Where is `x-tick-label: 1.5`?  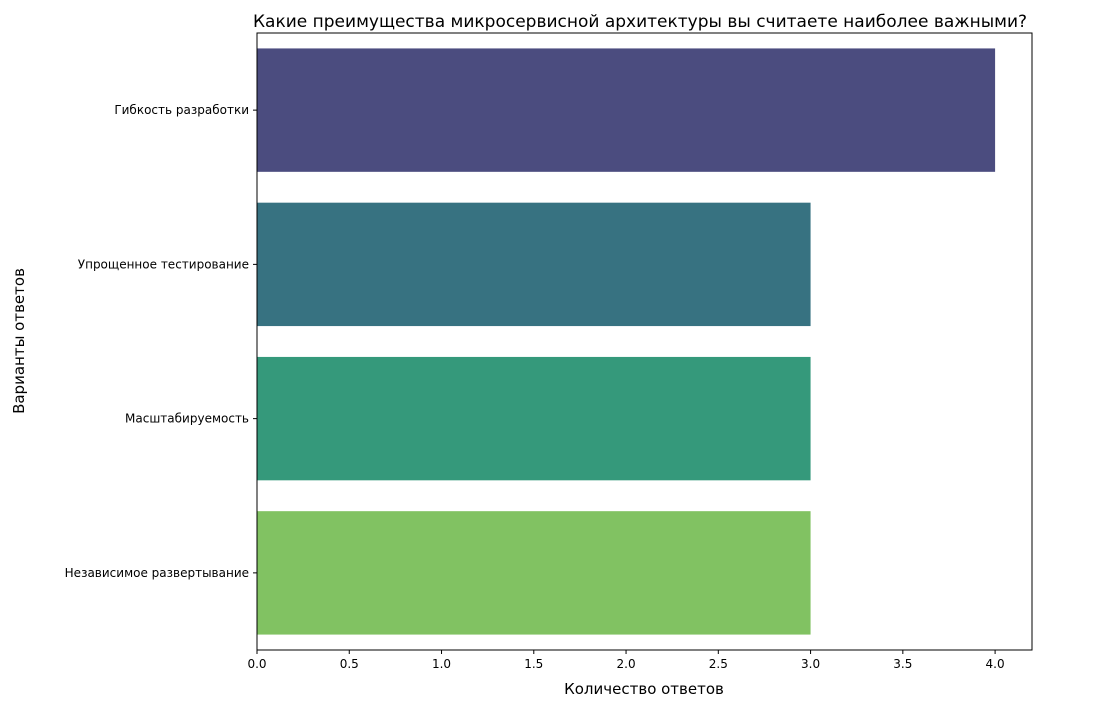 x-tick-label: 1.5 is located at coordinates (533, 664).